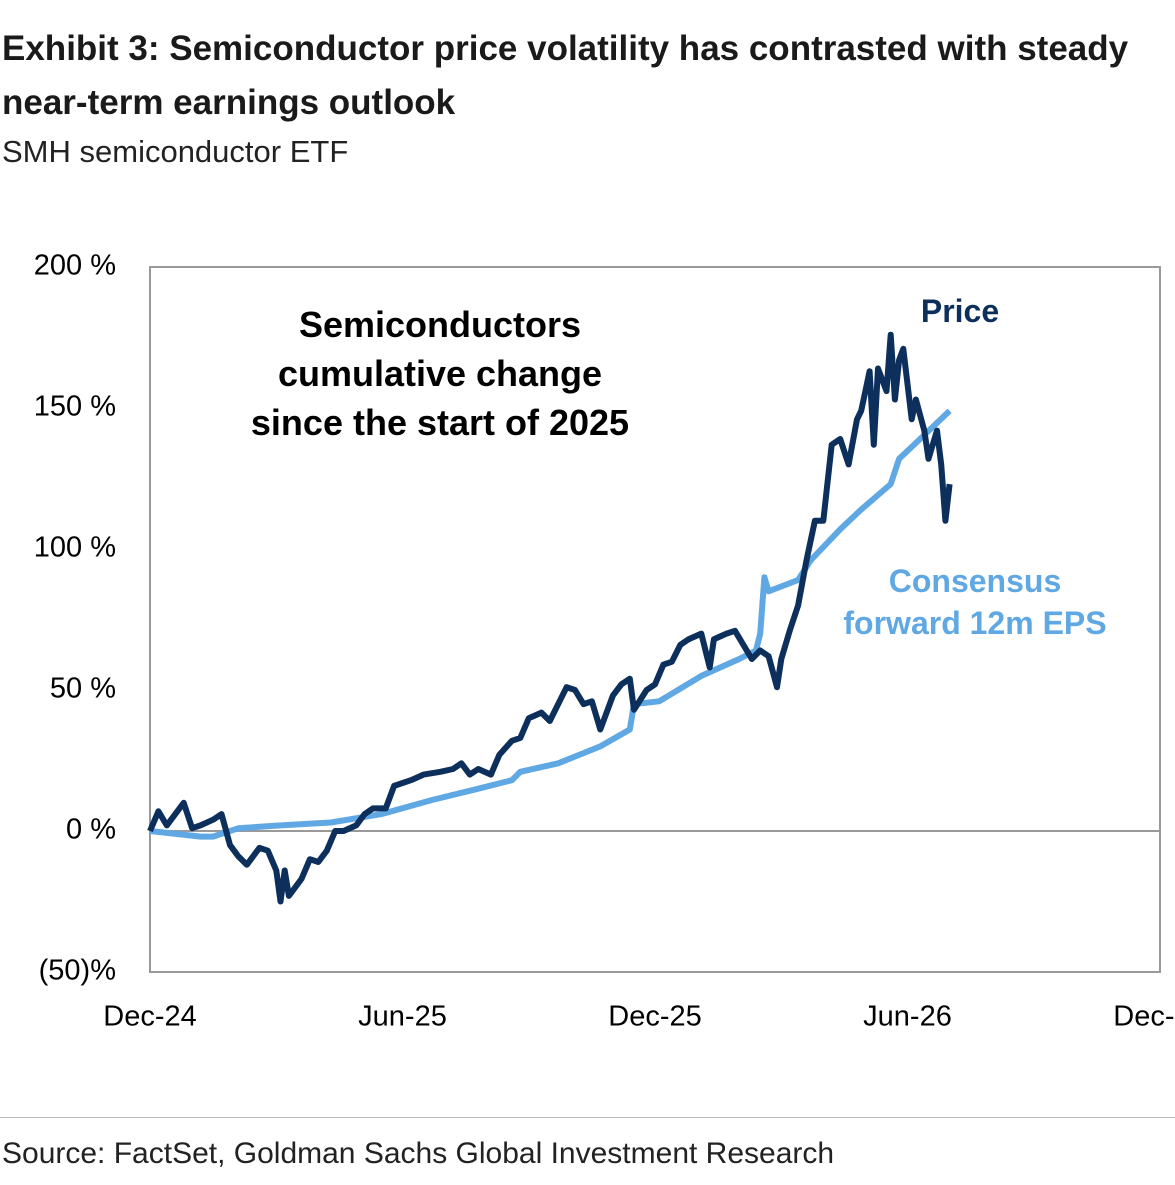 The height and width of the screenshot is (1185, 1175). I want to click on series-label: Consensus forward 12m EPS, so click(975, 602).